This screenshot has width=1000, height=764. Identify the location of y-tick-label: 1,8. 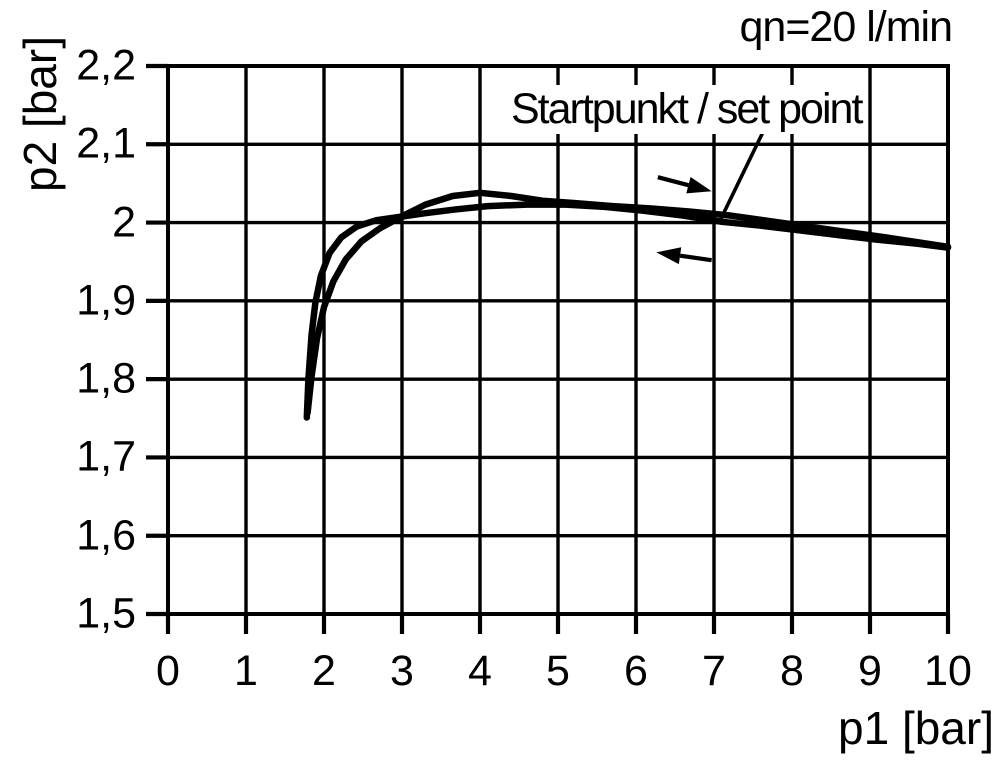
(106, 378).